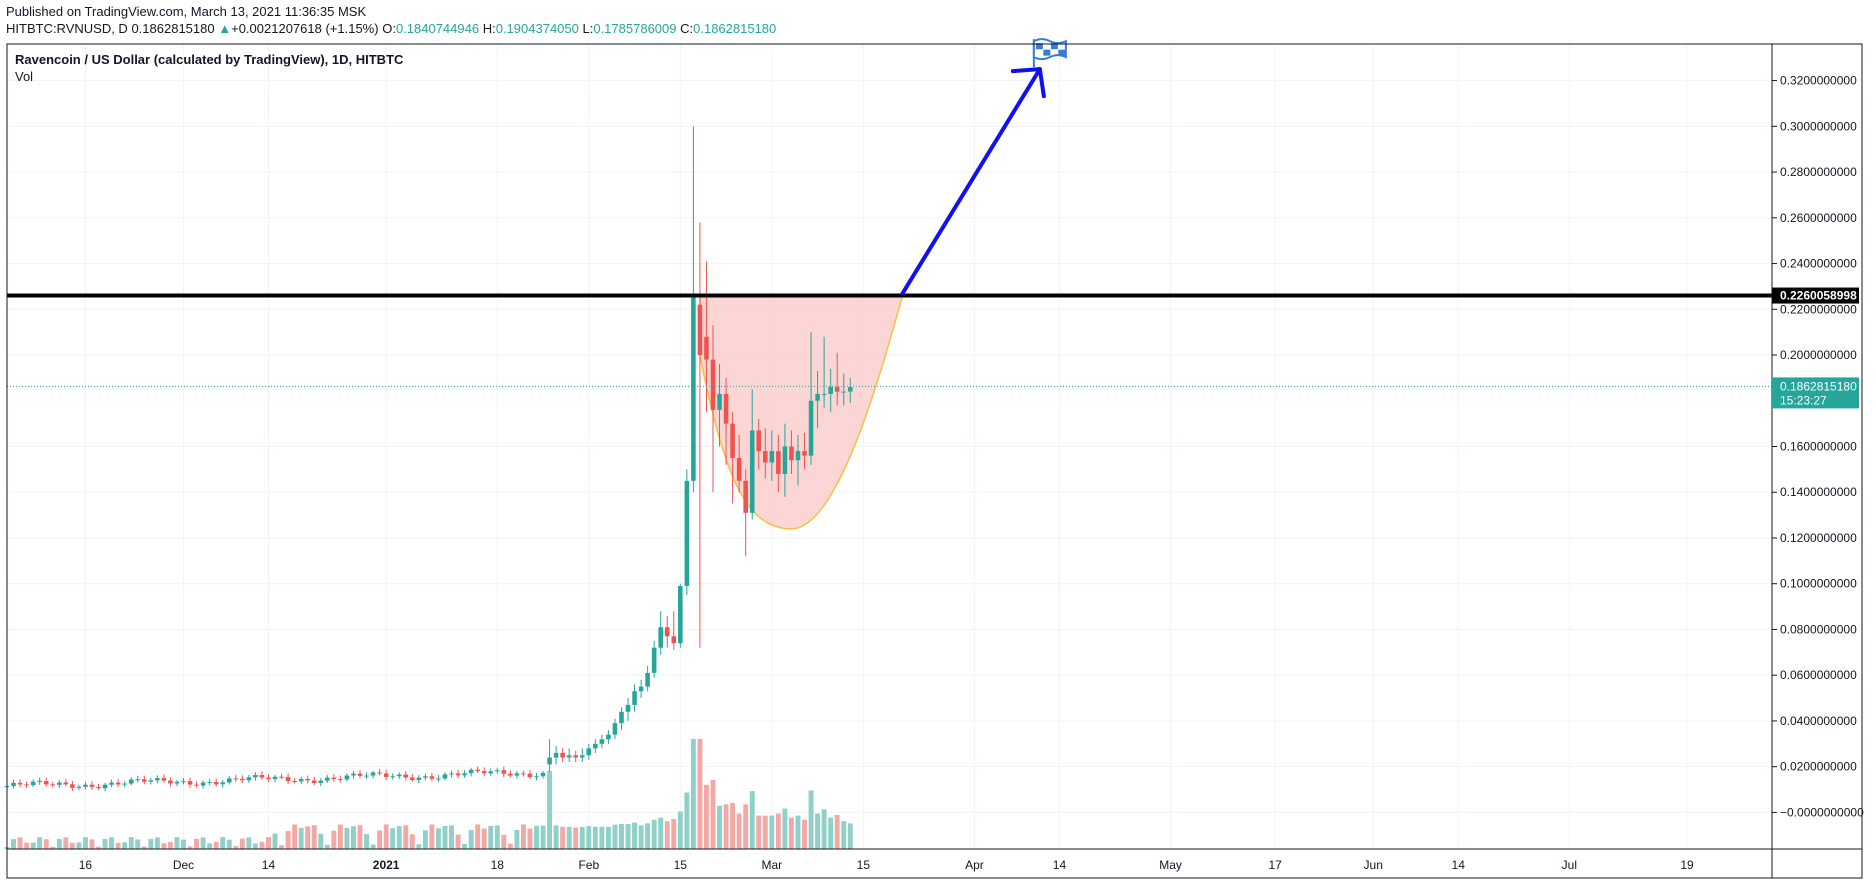 This screenshot has width=1876, height=885. Describe the element at coordinates (974, 865) in the screenshot. I see `x-tick-label: Apr` at that location.